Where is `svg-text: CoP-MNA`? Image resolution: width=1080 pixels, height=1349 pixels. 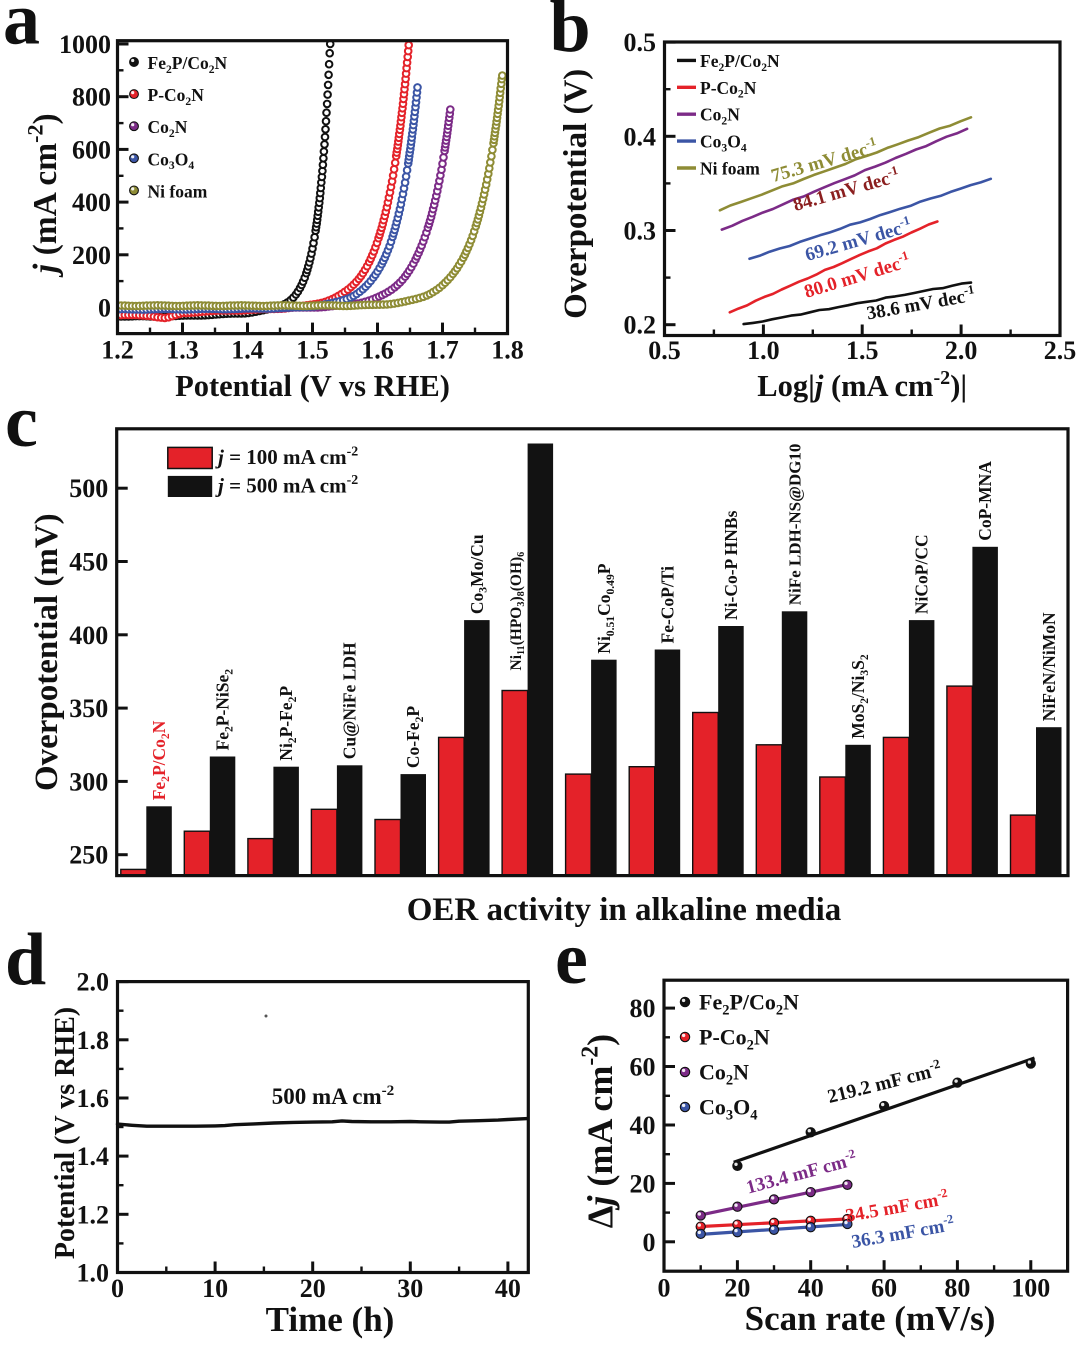 svg-text: CoP-MNA is located at coordinates (985, 501).